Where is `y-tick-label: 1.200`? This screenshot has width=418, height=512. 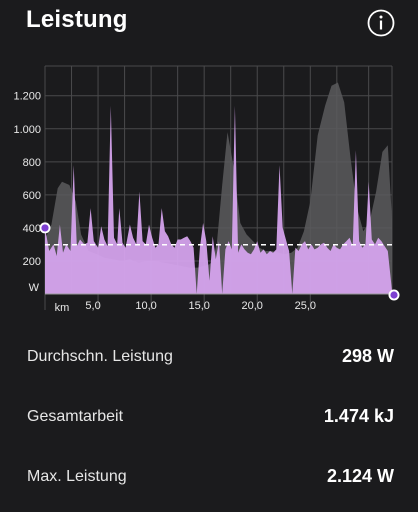
y-tick-label: 1.200 is located at coordinates (27, 97).